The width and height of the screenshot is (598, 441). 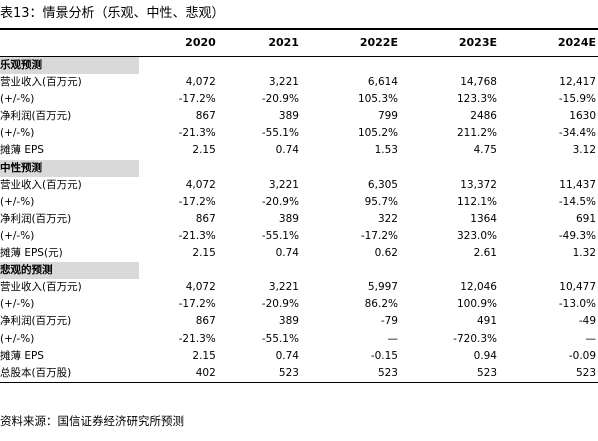 What do you see at coordinates (577, 201) in the screenshot?
I see `table-cell: -14.5%` at bounding box center [577, 201].